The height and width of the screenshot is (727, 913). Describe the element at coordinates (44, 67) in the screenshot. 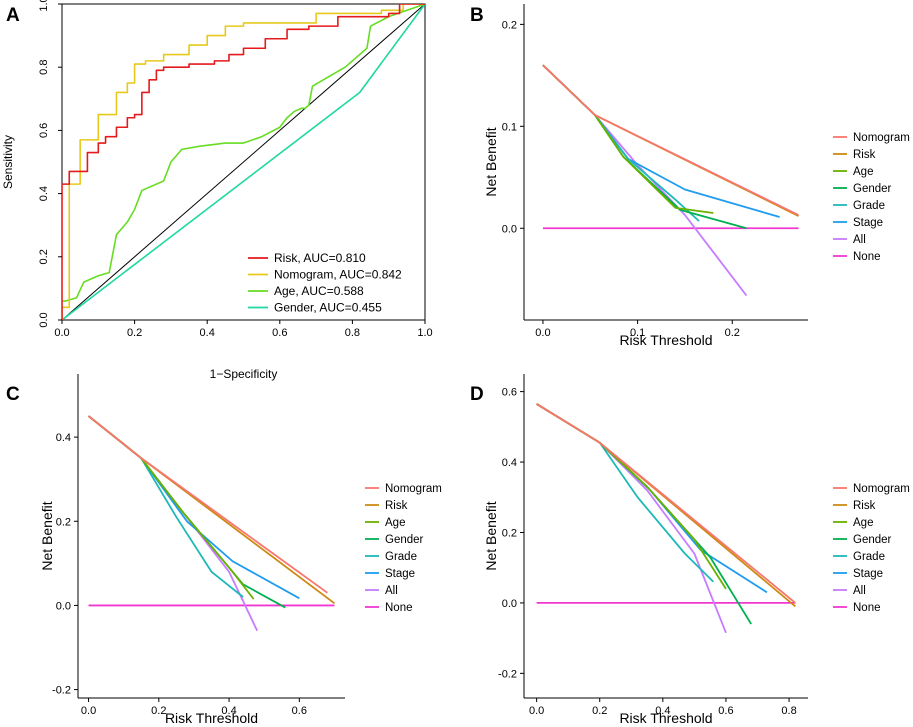

I see `y-tick-label: 0.8` at that location.